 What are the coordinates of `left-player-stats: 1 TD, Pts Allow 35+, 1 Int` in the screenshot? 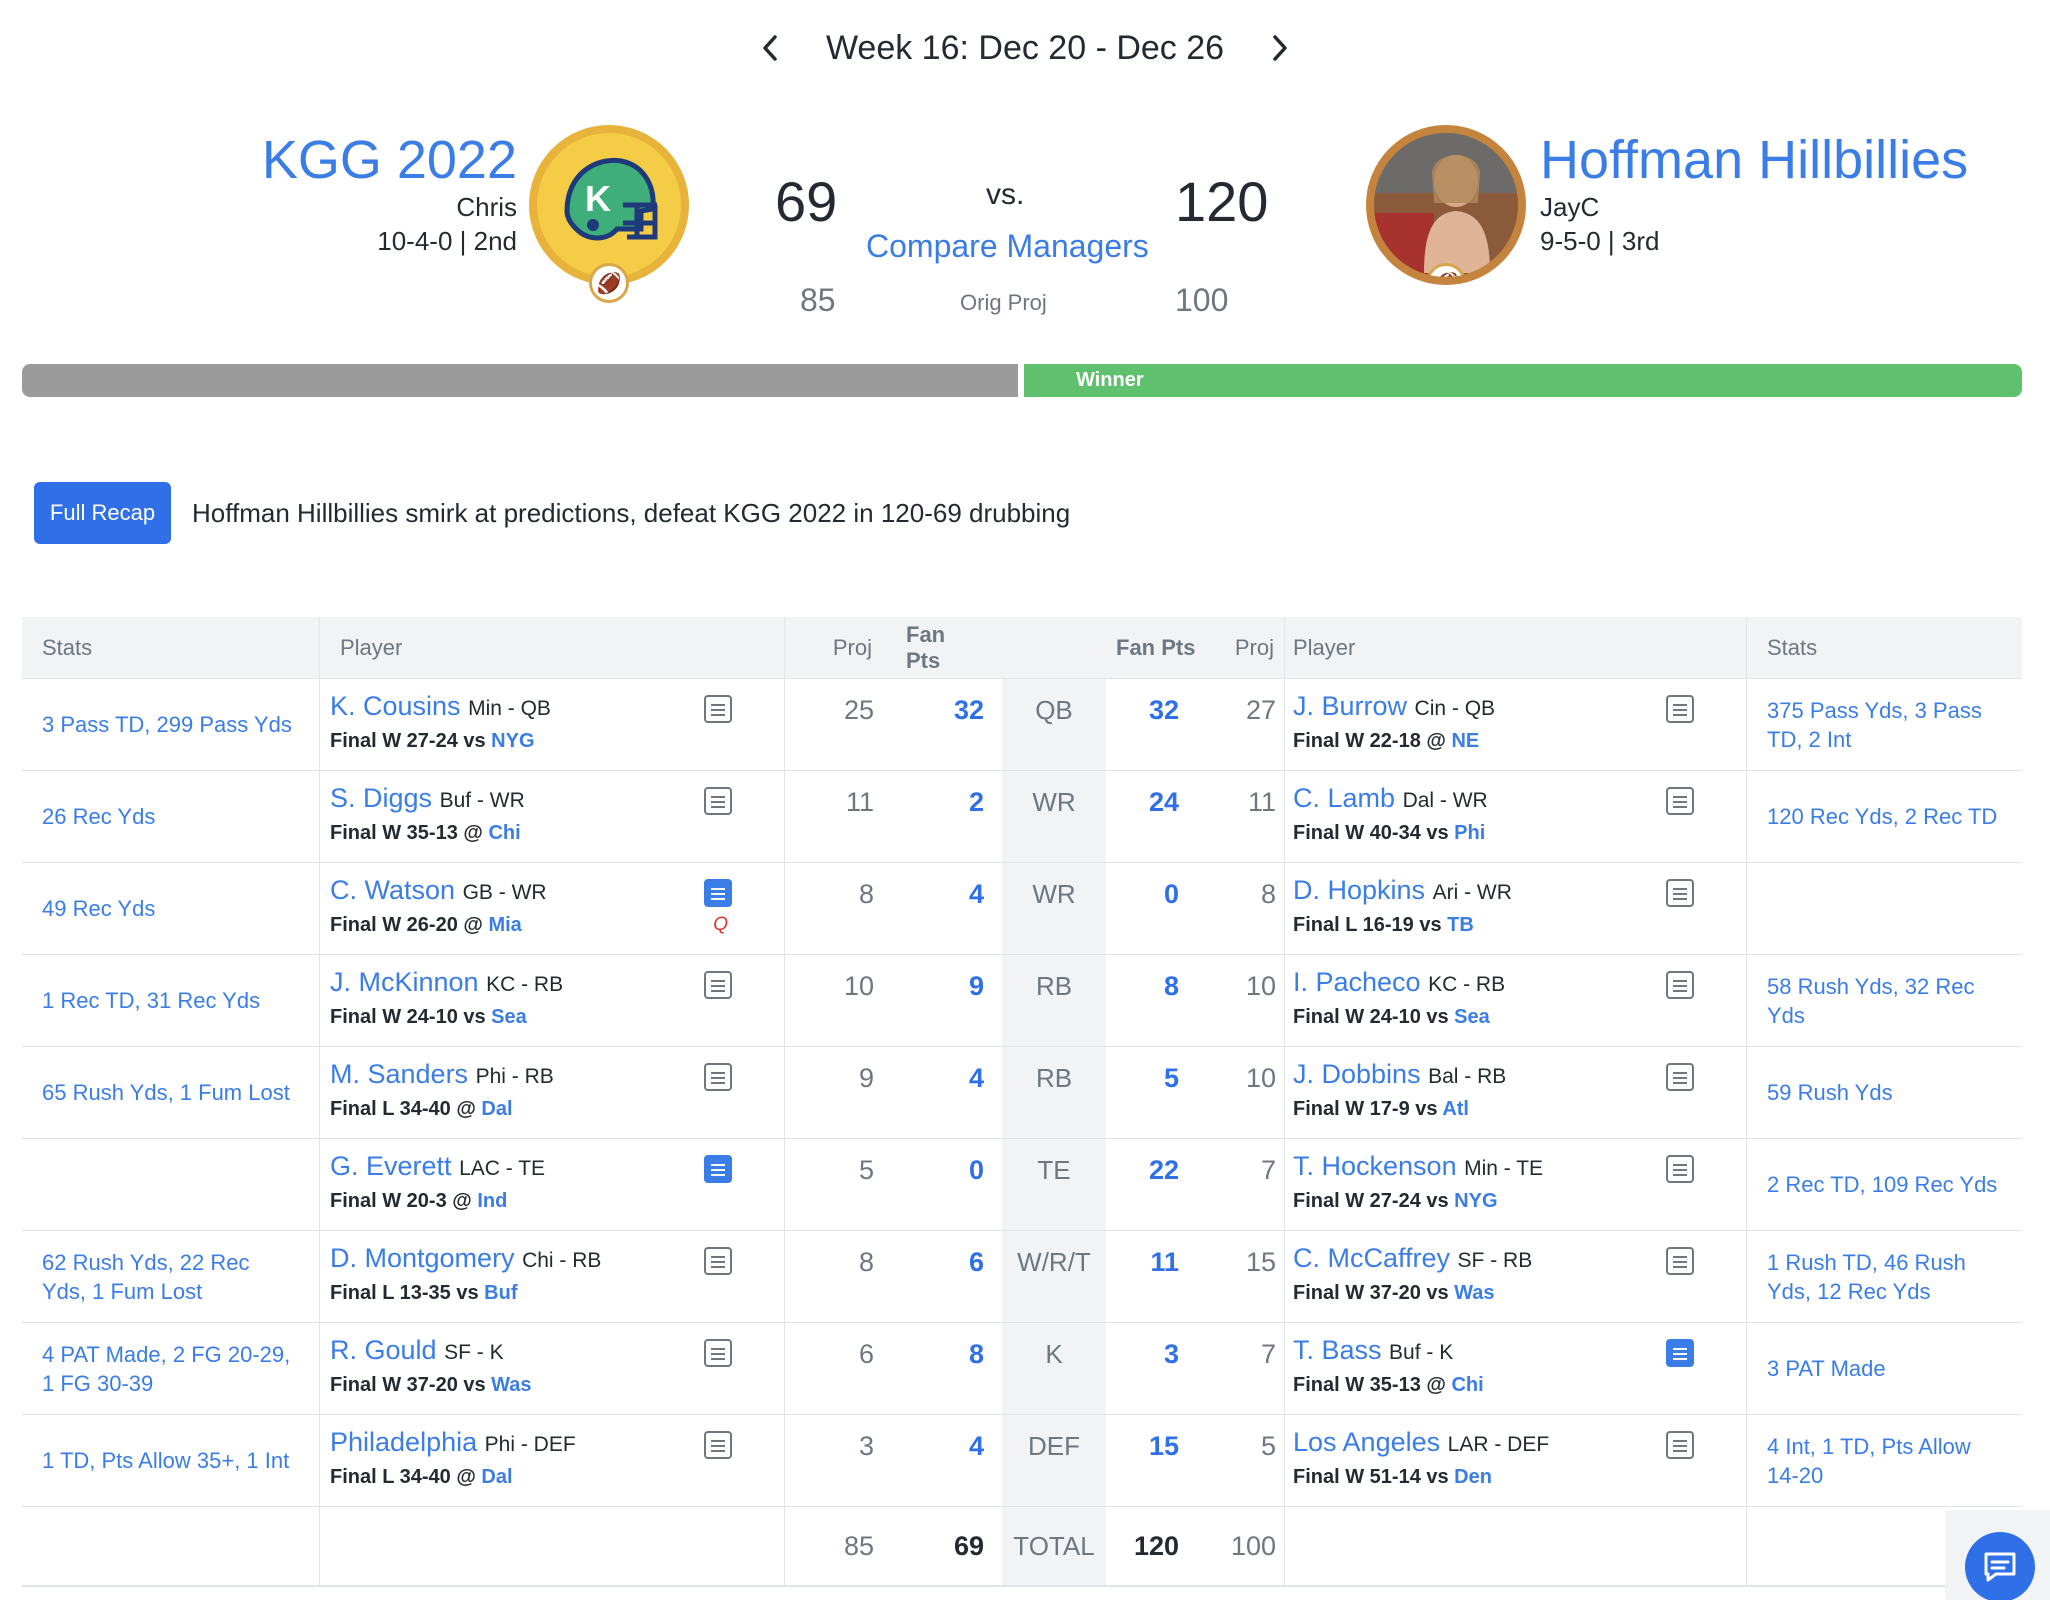 It's located at (171, 1460).